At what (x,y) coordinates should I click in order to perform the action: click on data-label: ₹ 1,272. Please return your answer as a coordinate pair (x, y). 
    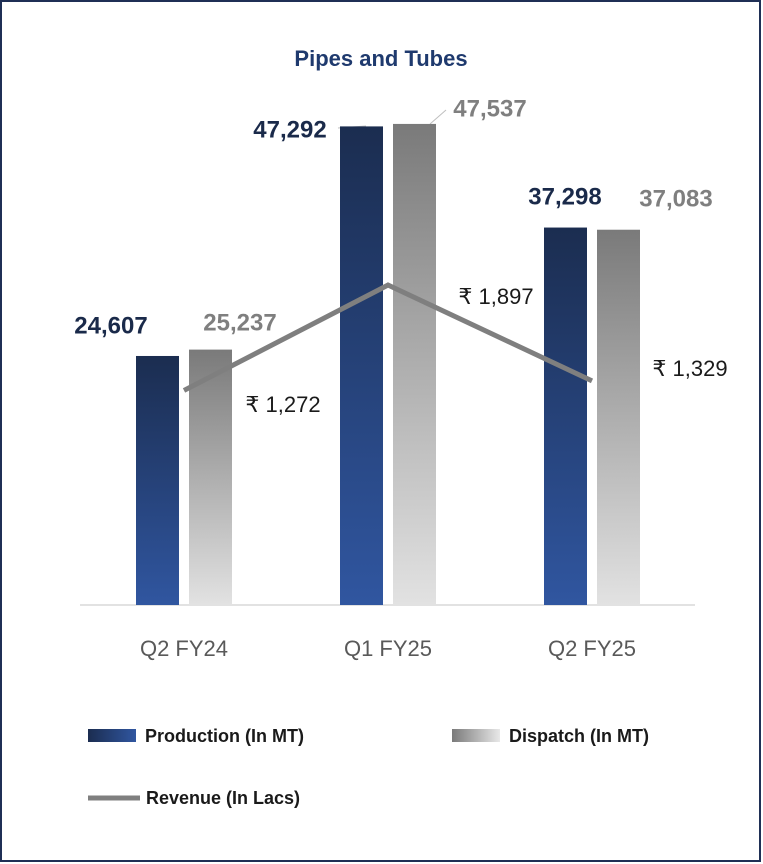
    Looking at the image, I should click on (282, 404).